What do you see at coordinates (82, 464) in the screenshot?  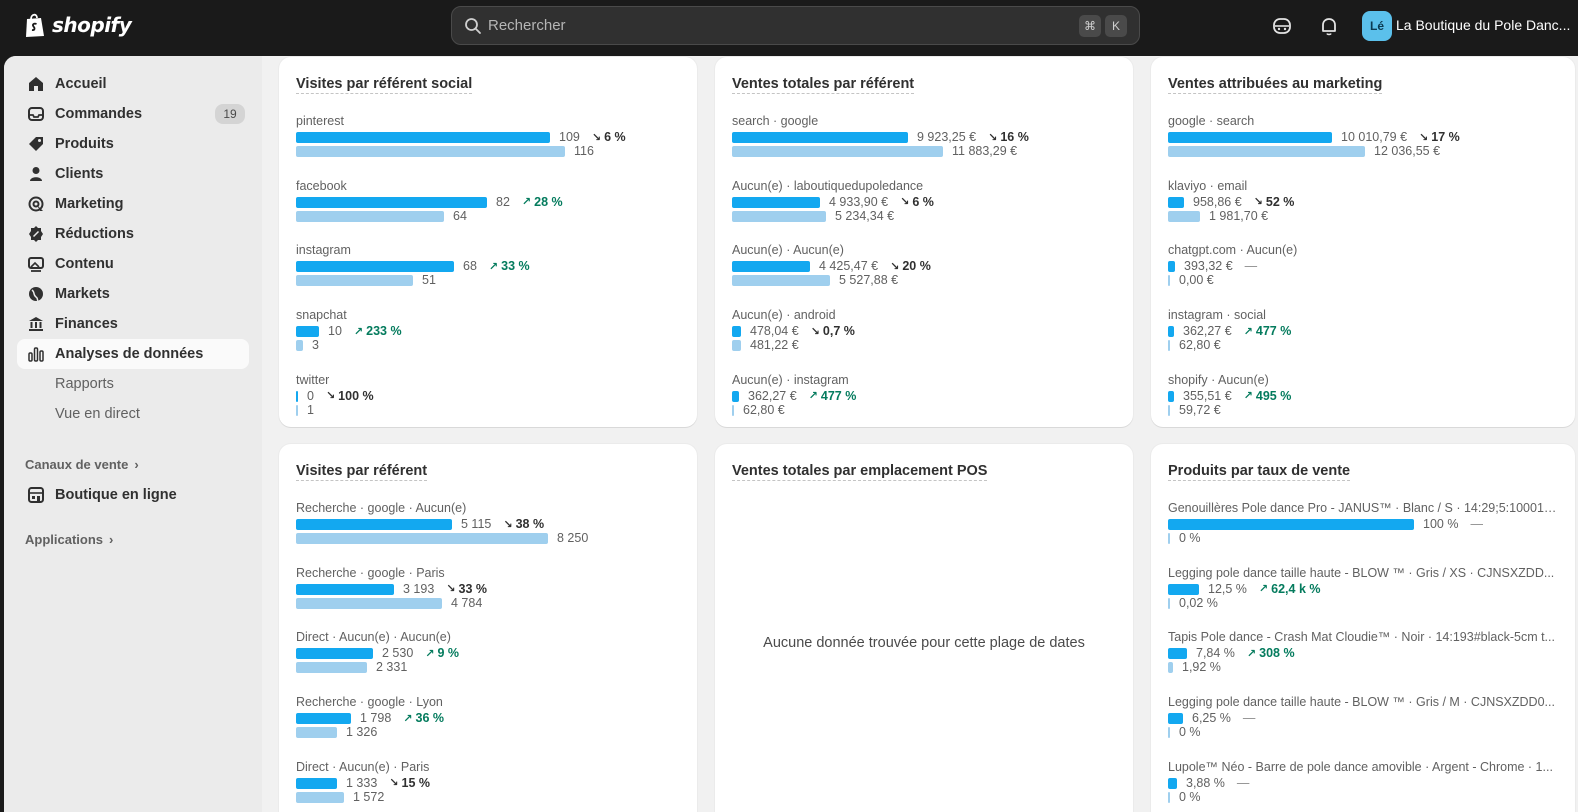 I see `sales-channels-section: Canaux de vente ›` at bounding box center [82, 464].